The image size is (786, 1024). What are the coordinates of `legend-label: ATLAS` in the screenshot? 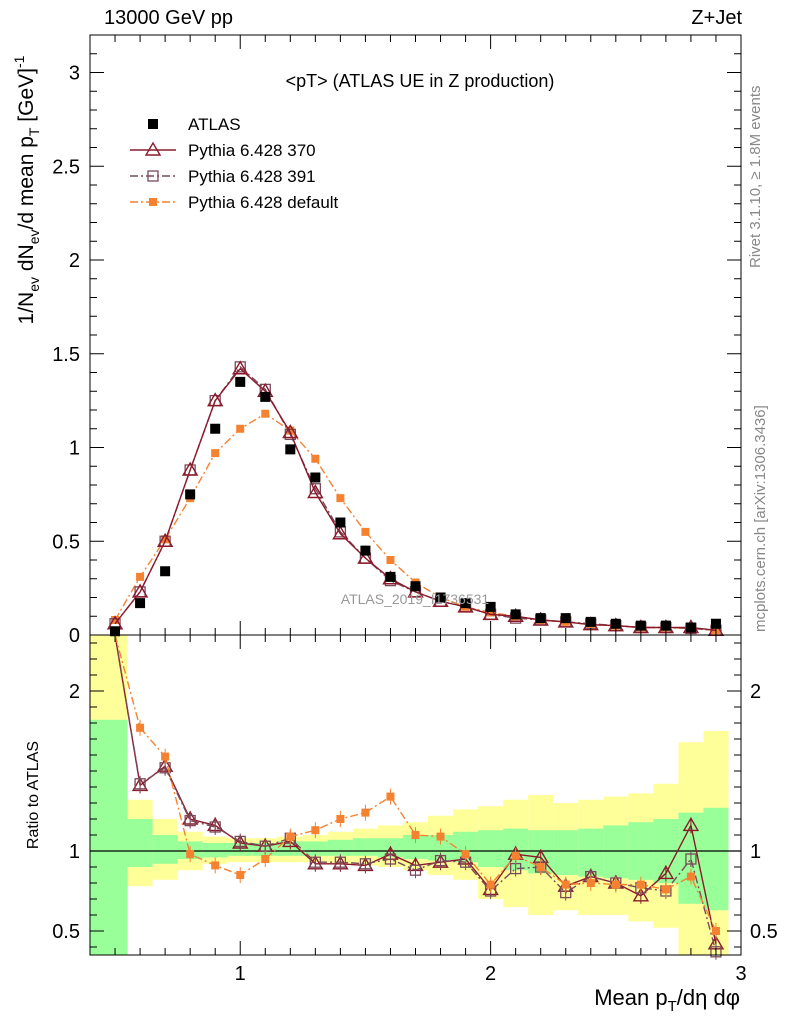 It's located at (214, 124).